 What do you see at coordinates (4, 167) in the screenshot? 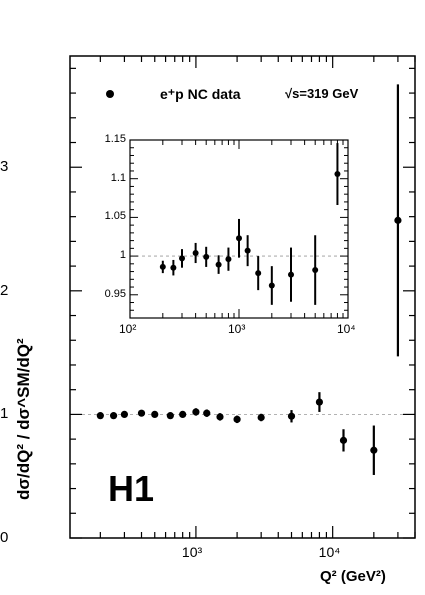
I see `main-y-tick-label: 3` at bounding box center [4, 167].